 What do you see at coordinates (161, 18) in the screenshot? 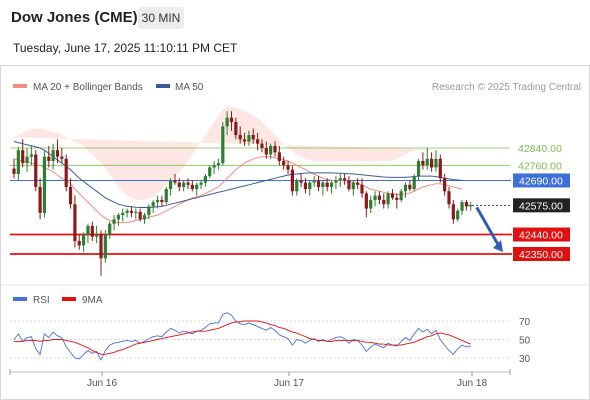
I see `timeframe-badge: 30 MIN` at bounding box center [161, 18].